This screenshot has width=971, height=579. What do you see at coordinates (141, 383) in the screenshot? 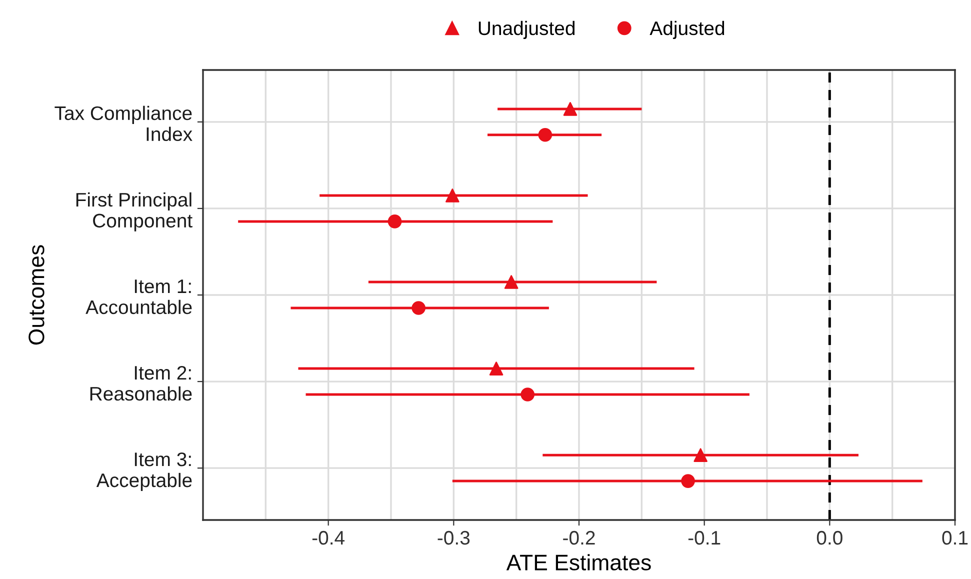
I see `y-tick-label: Item 2: Reasonable` at bounding box center [141, 383].